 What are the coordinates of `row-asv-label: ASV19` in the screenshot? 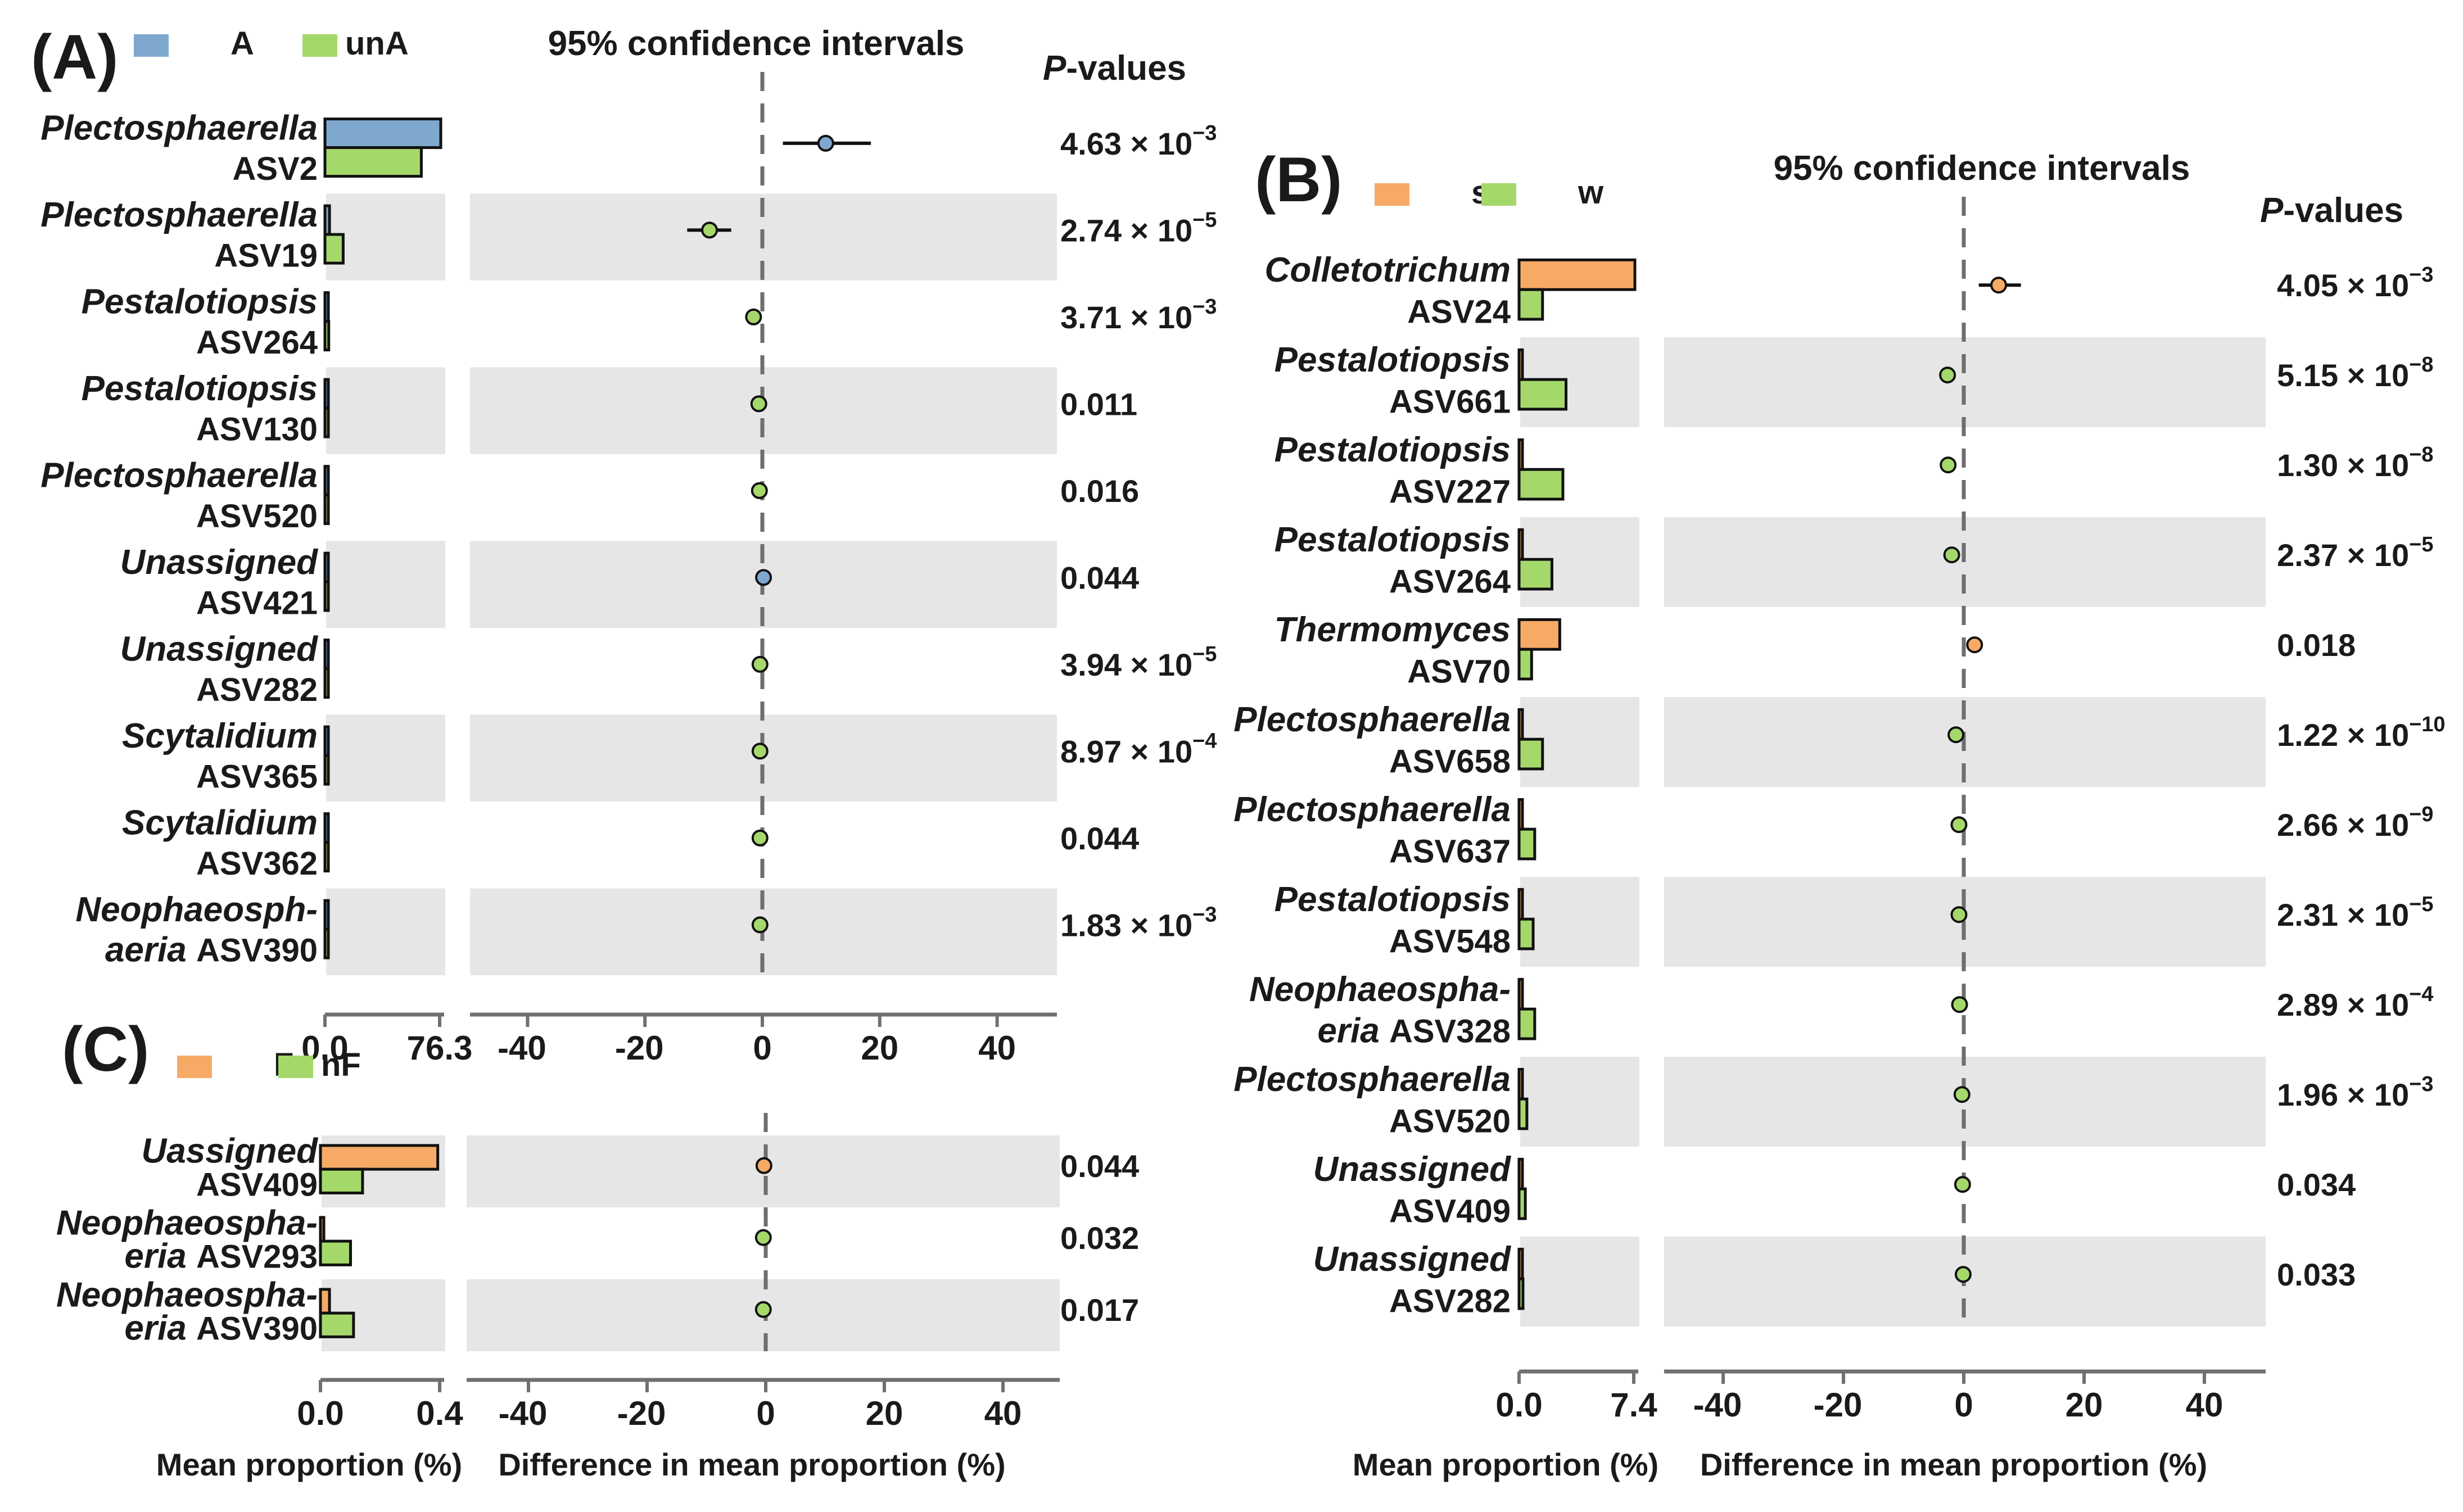 It's located at (266, 255).